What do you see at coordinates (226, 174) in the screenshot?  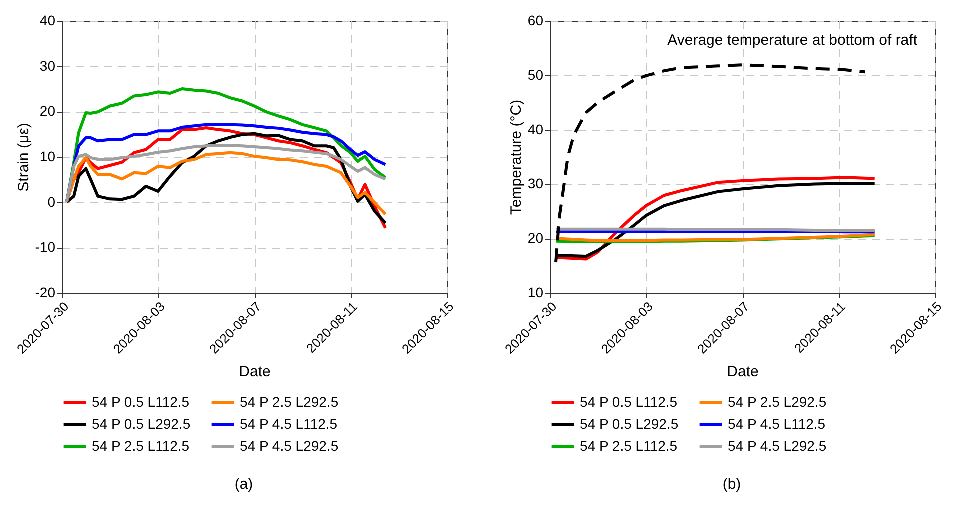 I see `line-series` at bounding box center [226, 174].